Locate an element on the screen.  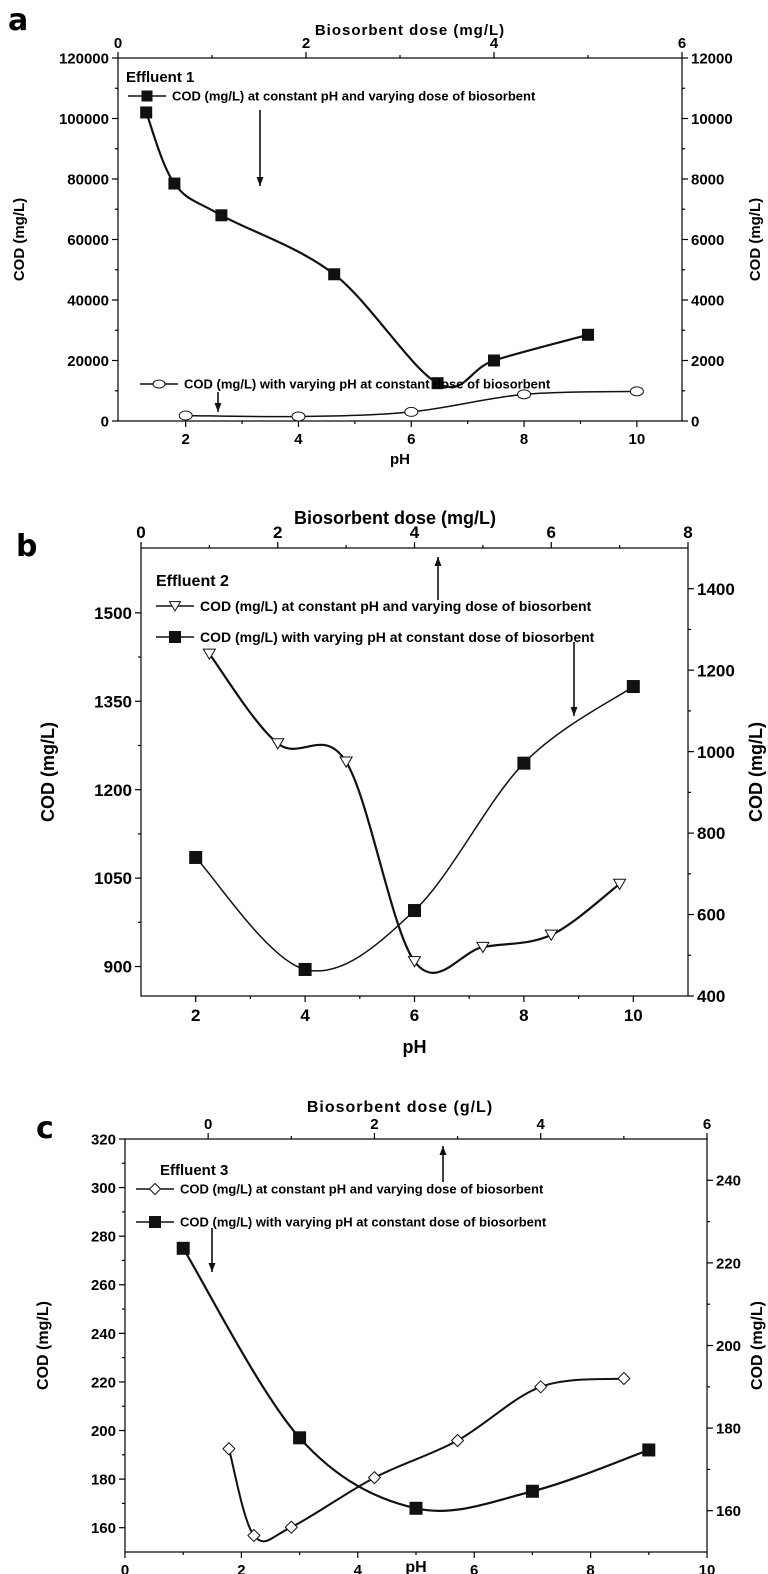
right-axis-tick-label: 4000 is located at coordinates (707, 300).